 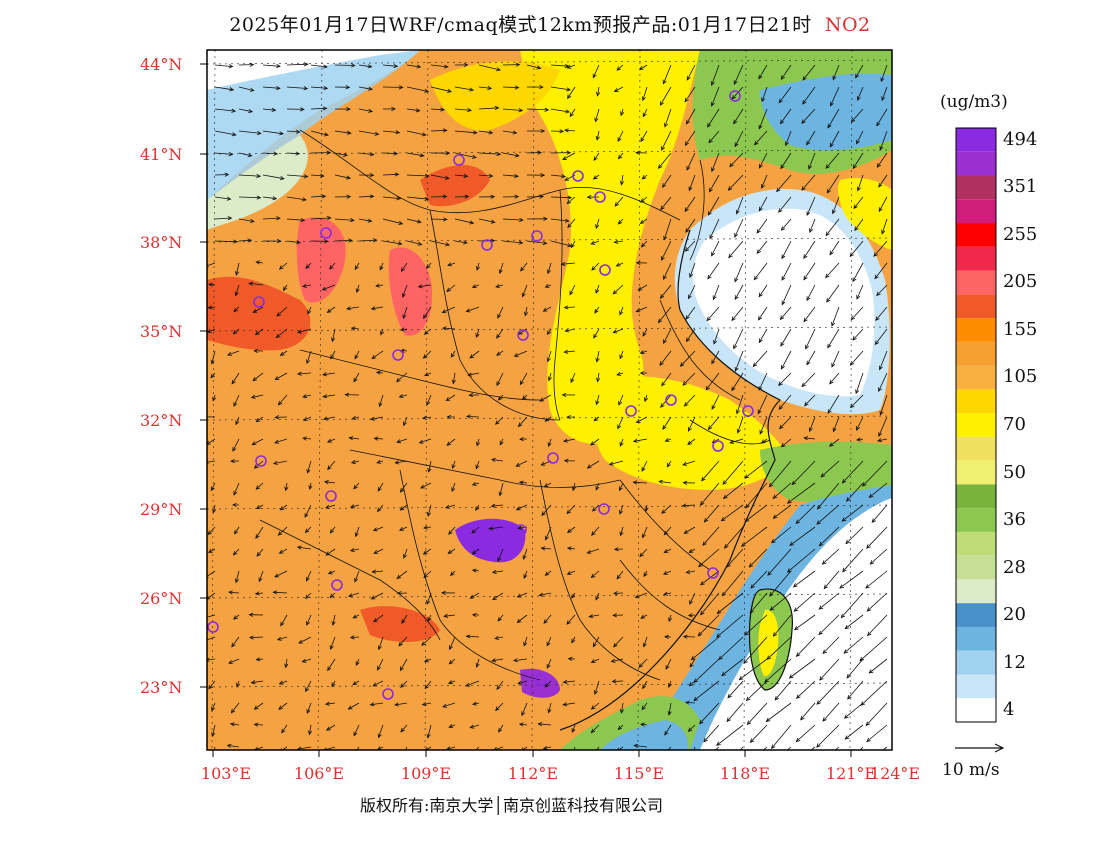 What do you see at coordinates (1009, 710) in the screenshot?
I see `colorbar-label: 4` at bounding box center [1009, 710].